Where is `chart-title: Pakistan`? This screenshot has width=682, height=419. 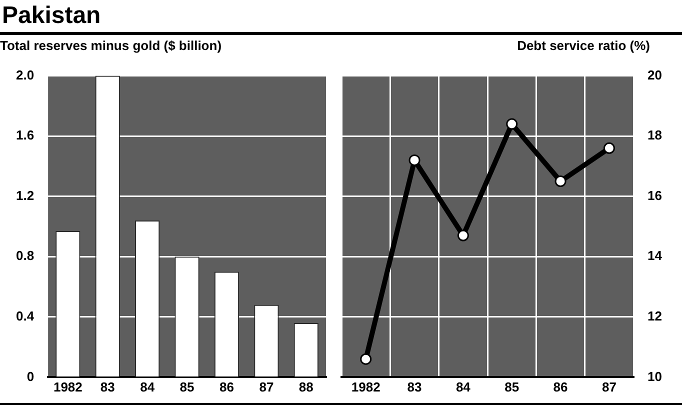 chart-title: Pakistan is located at coordinates (51, 16).